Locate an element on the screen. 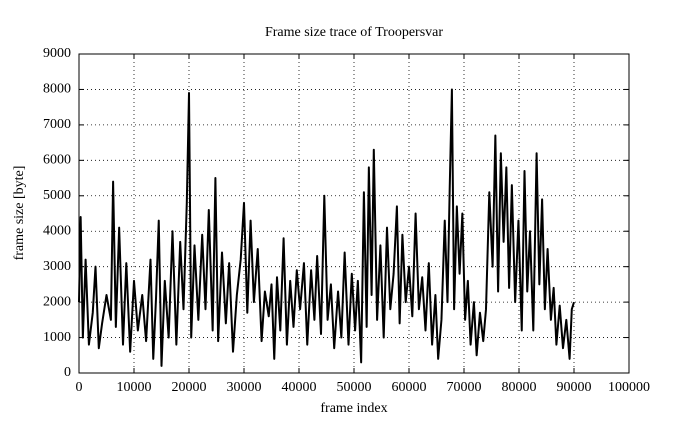 The height and width of the screenshot is (426, 699). y-tick-label: 6000 is located at coordinates (57, 160).